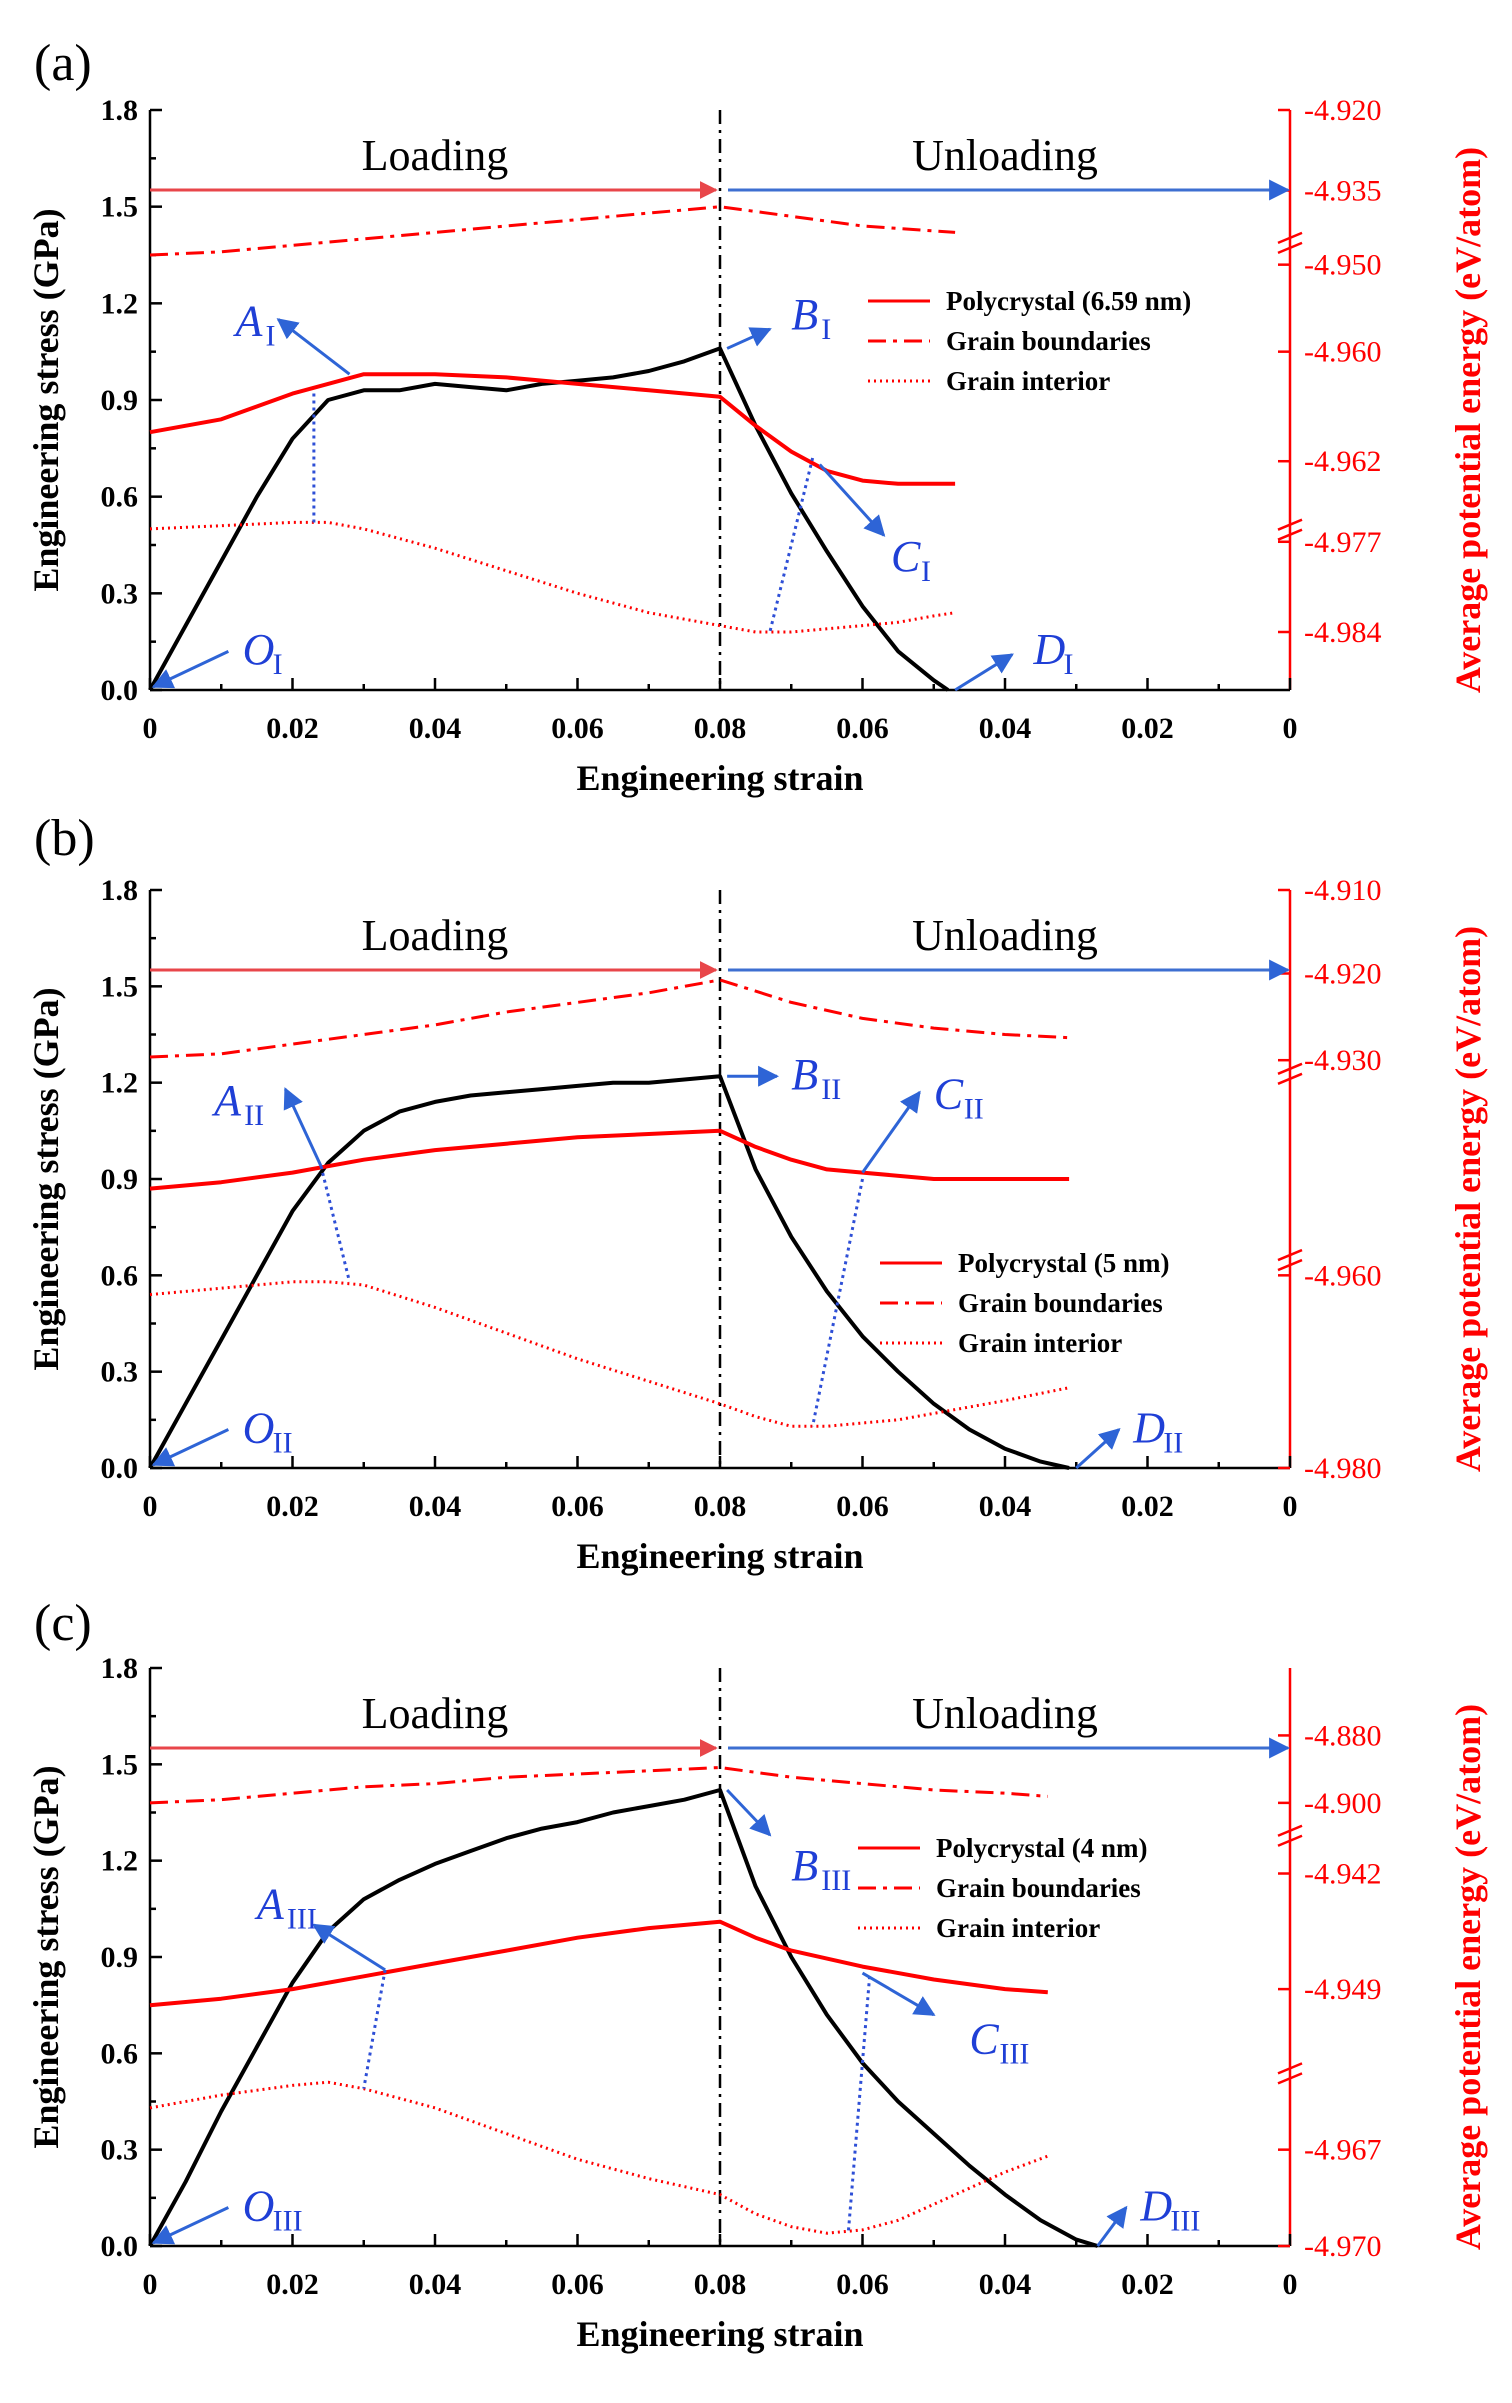 Image resolution: width=1512 pixels, height=2403 pixels. What do you see at coordinates (120, 2150) in the screenshot?
I see `y-left-tick-label: 0.3` at bounding box center [120, 2150].